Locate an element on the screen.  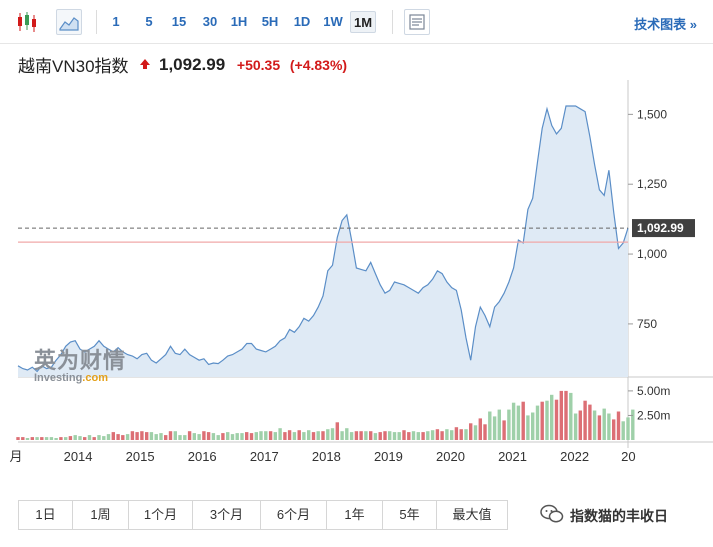
price-change-percent: (+4.83%) is located at coordinates (318, 64).